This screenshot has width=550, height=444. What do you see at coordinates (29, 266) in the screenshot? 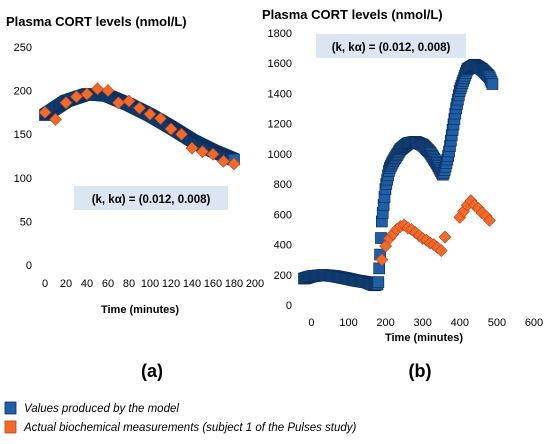
I see `panel-a-y-tick-label: 0` at bounding box center [29, 266].